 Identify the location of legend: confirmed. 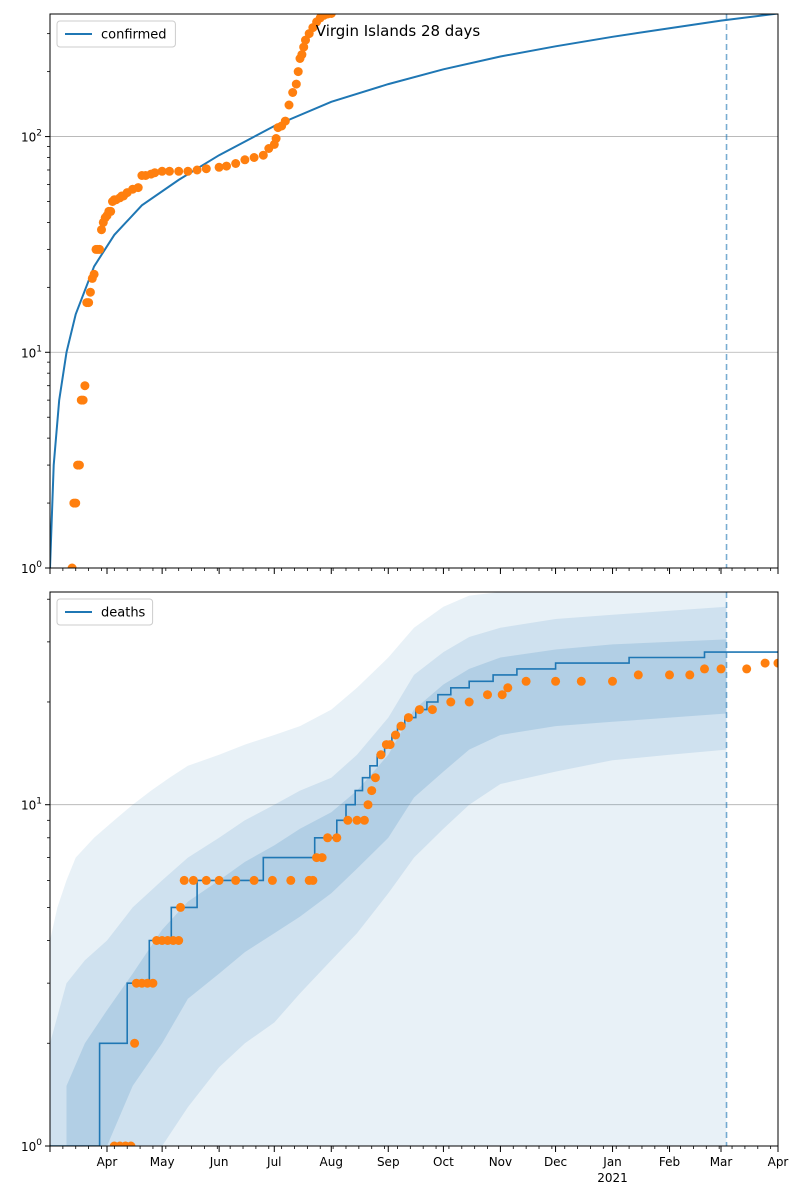
(116, 34).